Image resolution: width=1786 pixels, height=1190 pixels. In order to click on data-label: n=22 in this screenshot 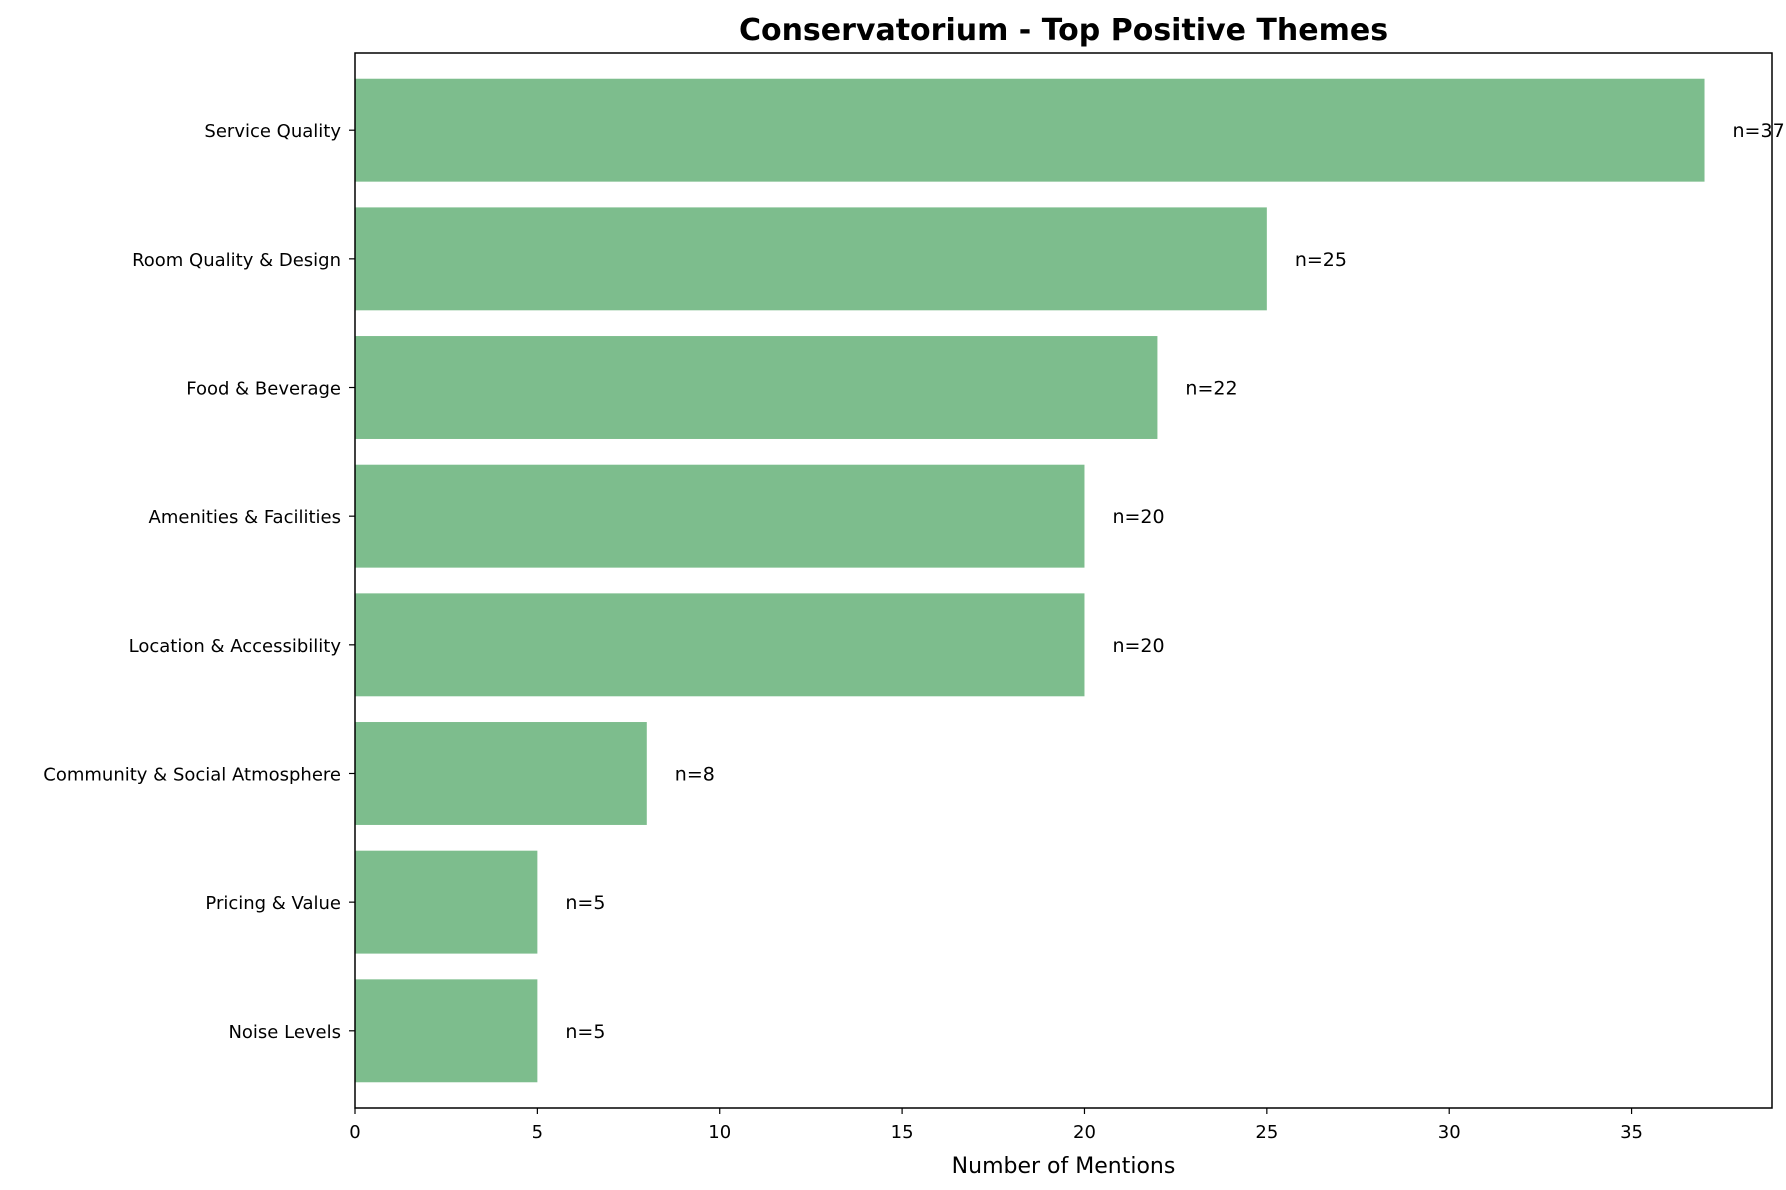, I will do `click(1211, 389)`.